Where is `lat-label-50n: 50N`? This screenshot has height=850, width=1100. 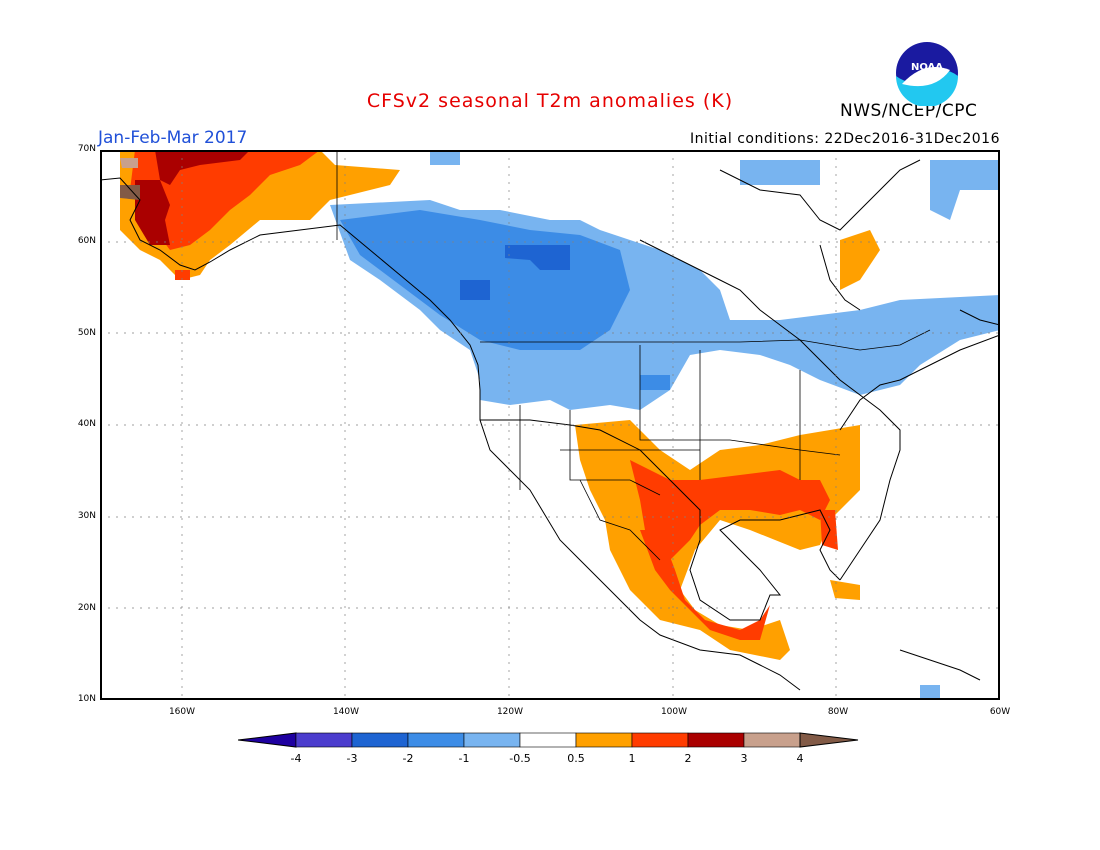
lat-label-50n: 50N is located at coordinates (86, 333).